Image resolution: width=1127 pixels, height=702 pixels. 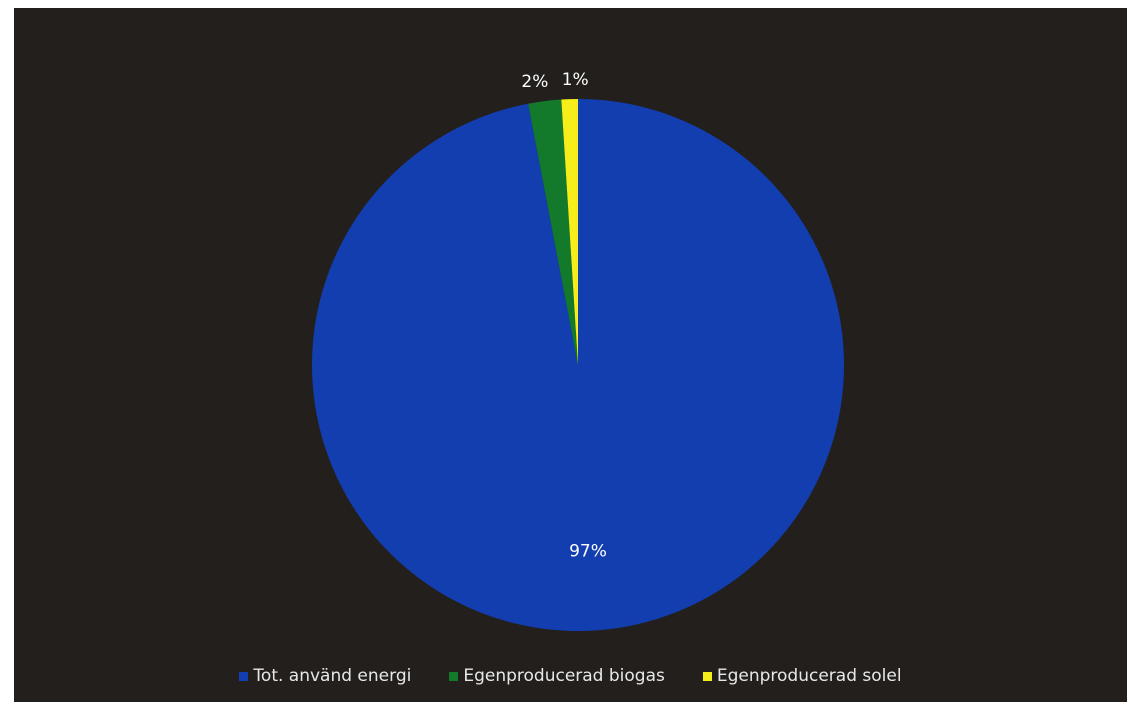 I want to click on slice-label-1: 1%, so click(x=575, y=80).